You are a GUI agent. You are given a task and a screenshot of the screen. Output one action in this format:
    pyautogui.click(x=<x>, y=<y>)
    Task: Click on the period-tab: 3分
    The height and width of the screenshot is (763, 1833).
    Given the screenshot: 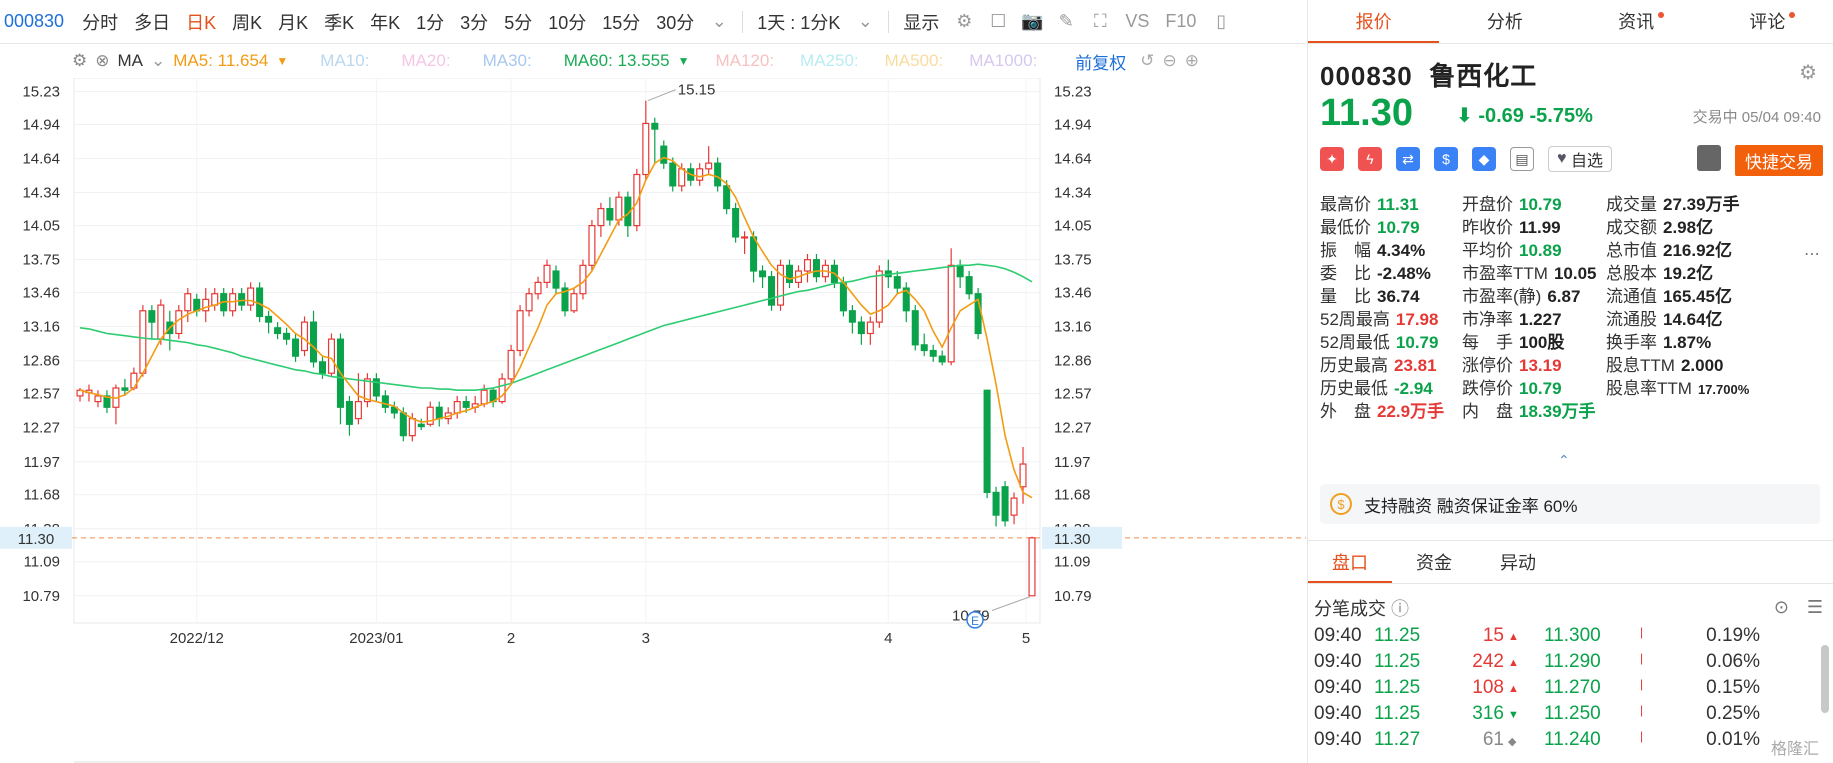 What is the action you would take?
    pyautogui.click(x=474, y=22)
    